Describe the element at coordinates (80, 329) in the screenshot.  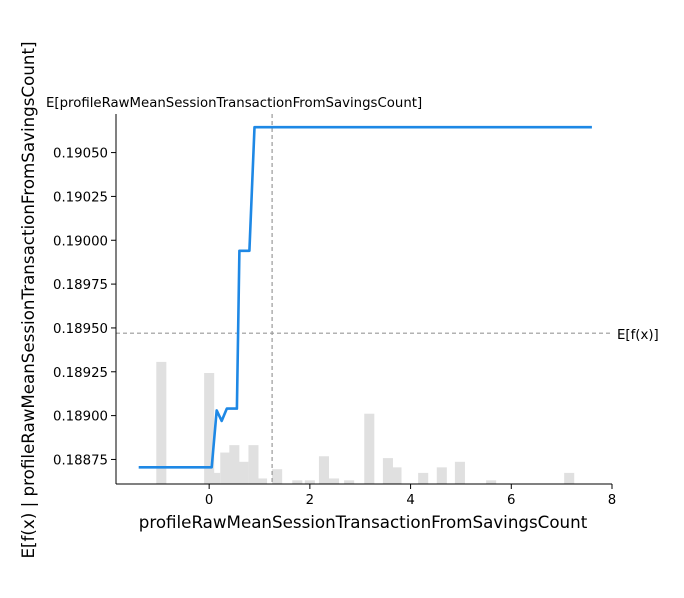
I see `y-tick-label: 0.18950` at that location.